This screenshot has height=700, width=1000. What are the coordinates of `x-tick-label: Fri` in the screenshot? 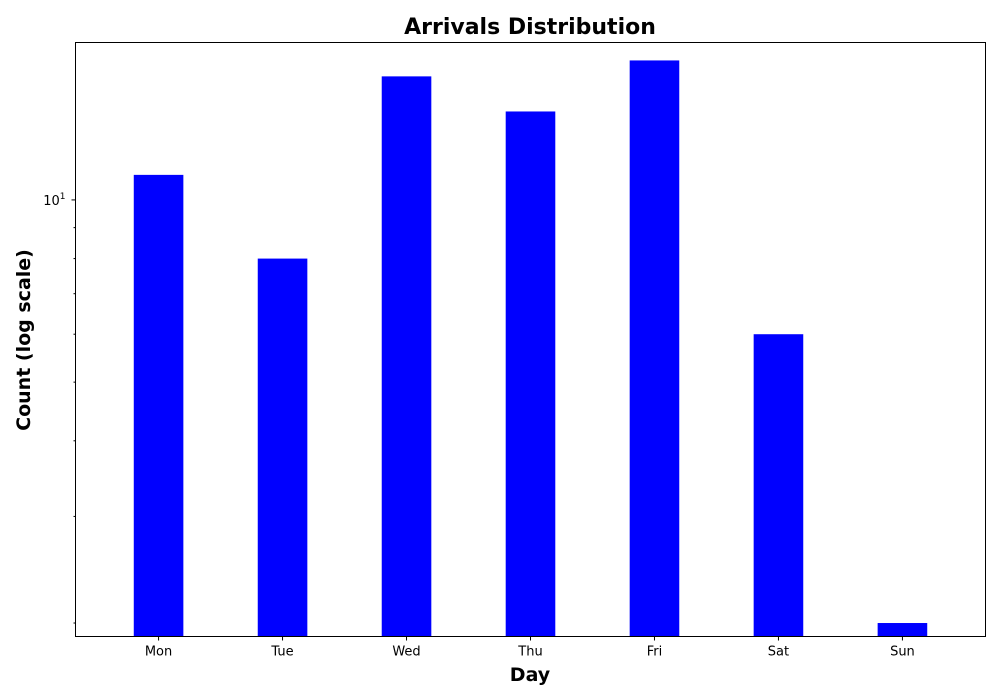 It's located at (655, 652).